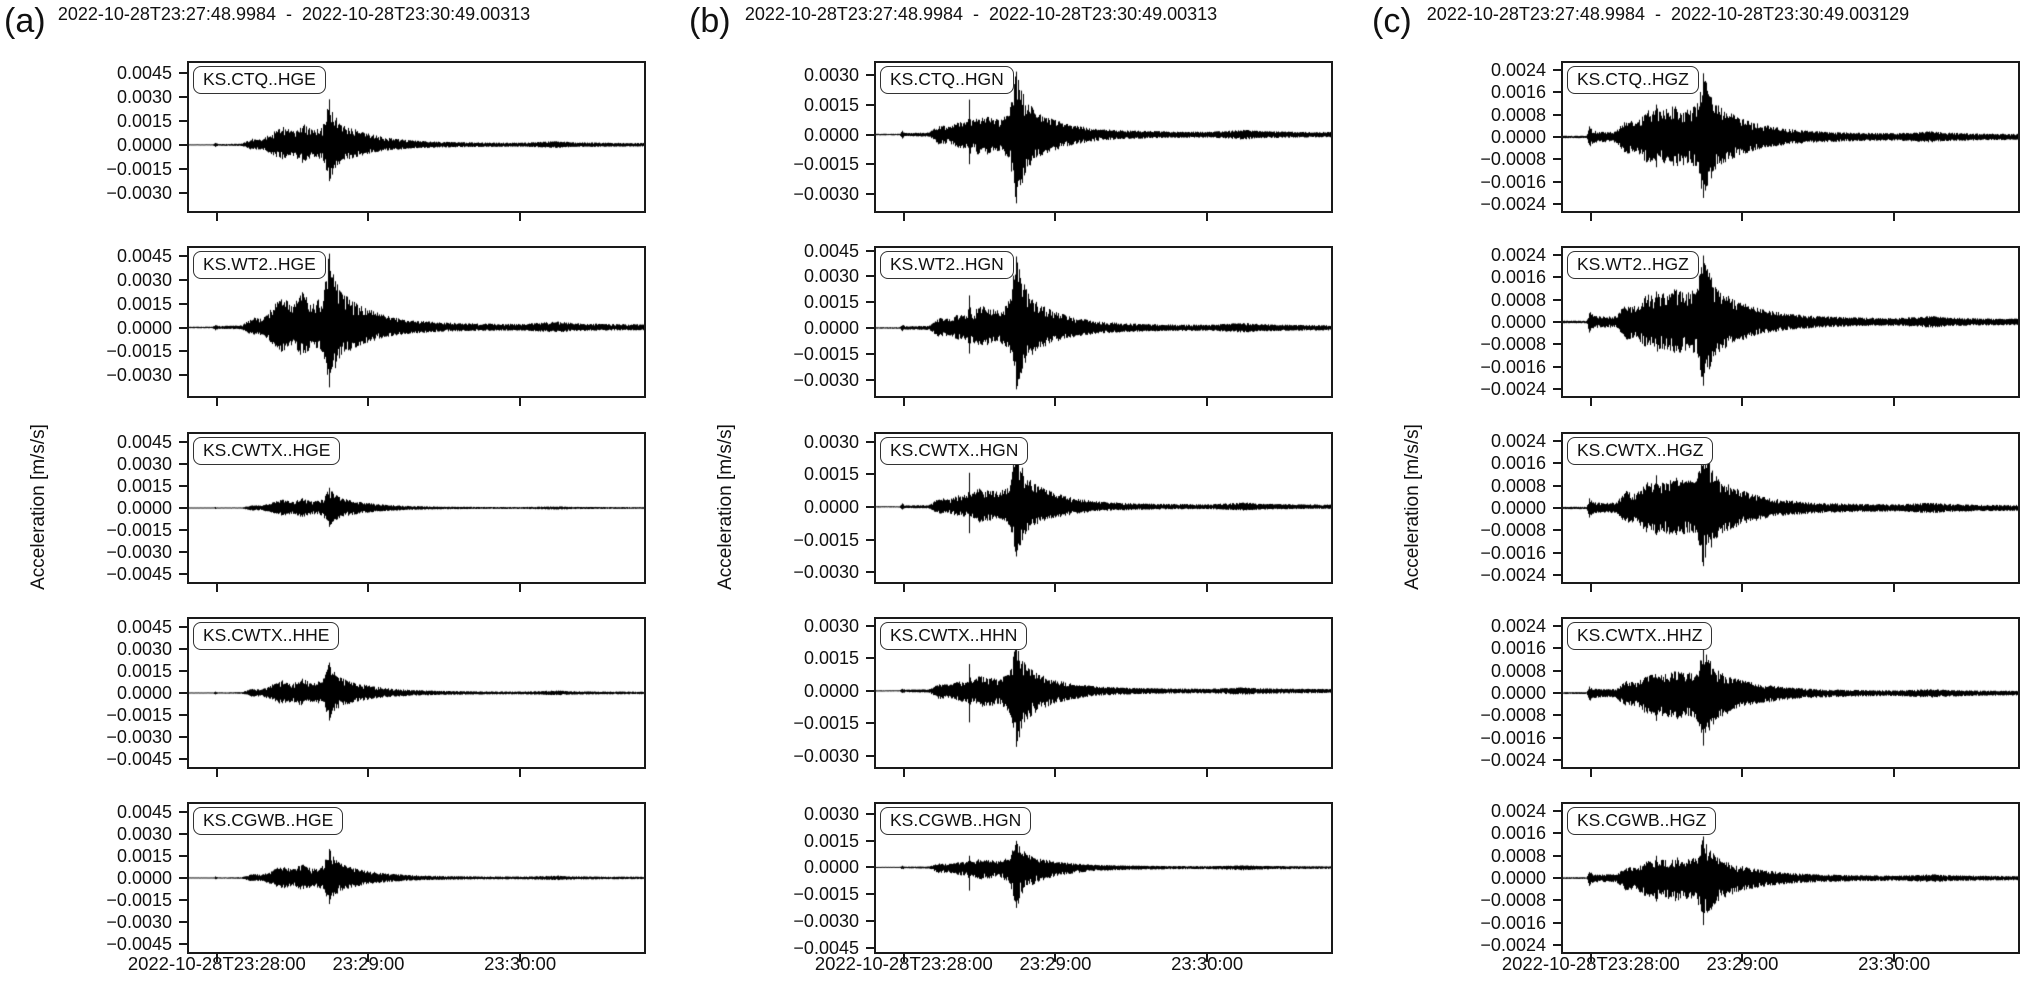 This screenshot has height=988, width=2026. I want to click on subplot-Z5, so click(1790, 878).